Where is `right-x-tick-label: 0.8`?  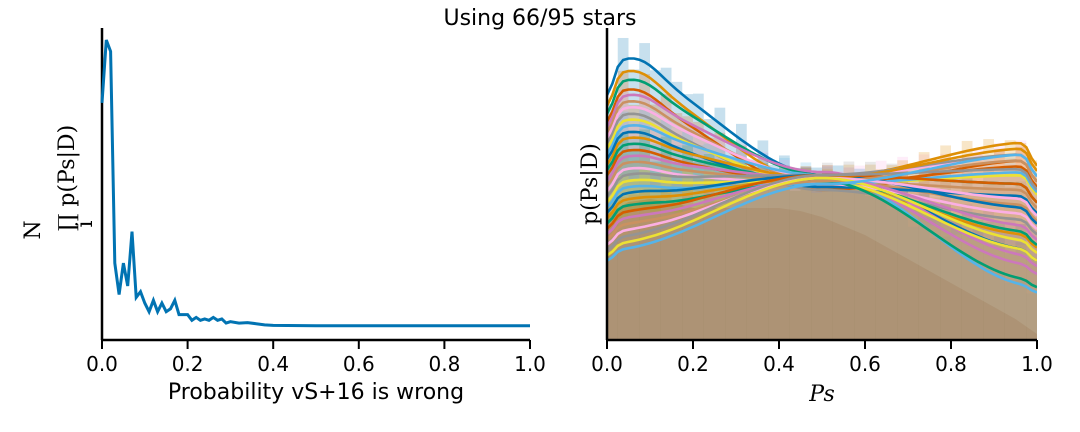
right-x-tick-label: 0.8 is located at coordinates (951, 364).